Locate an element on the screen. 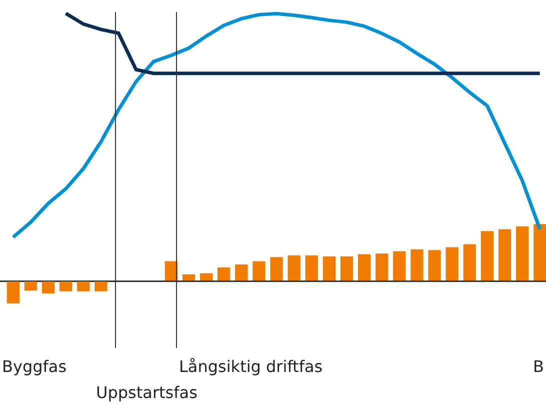 This screenshot has width=546, height=403. text: Uppstartsfas is located at coordinates (147, 392).